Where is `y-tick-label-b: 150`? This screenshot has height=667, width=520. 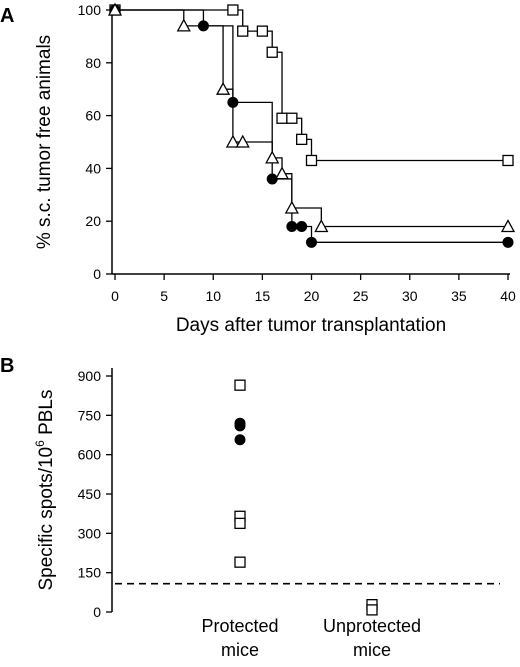 y-tick-label-b: 150 is located at coordinates (90, 573).